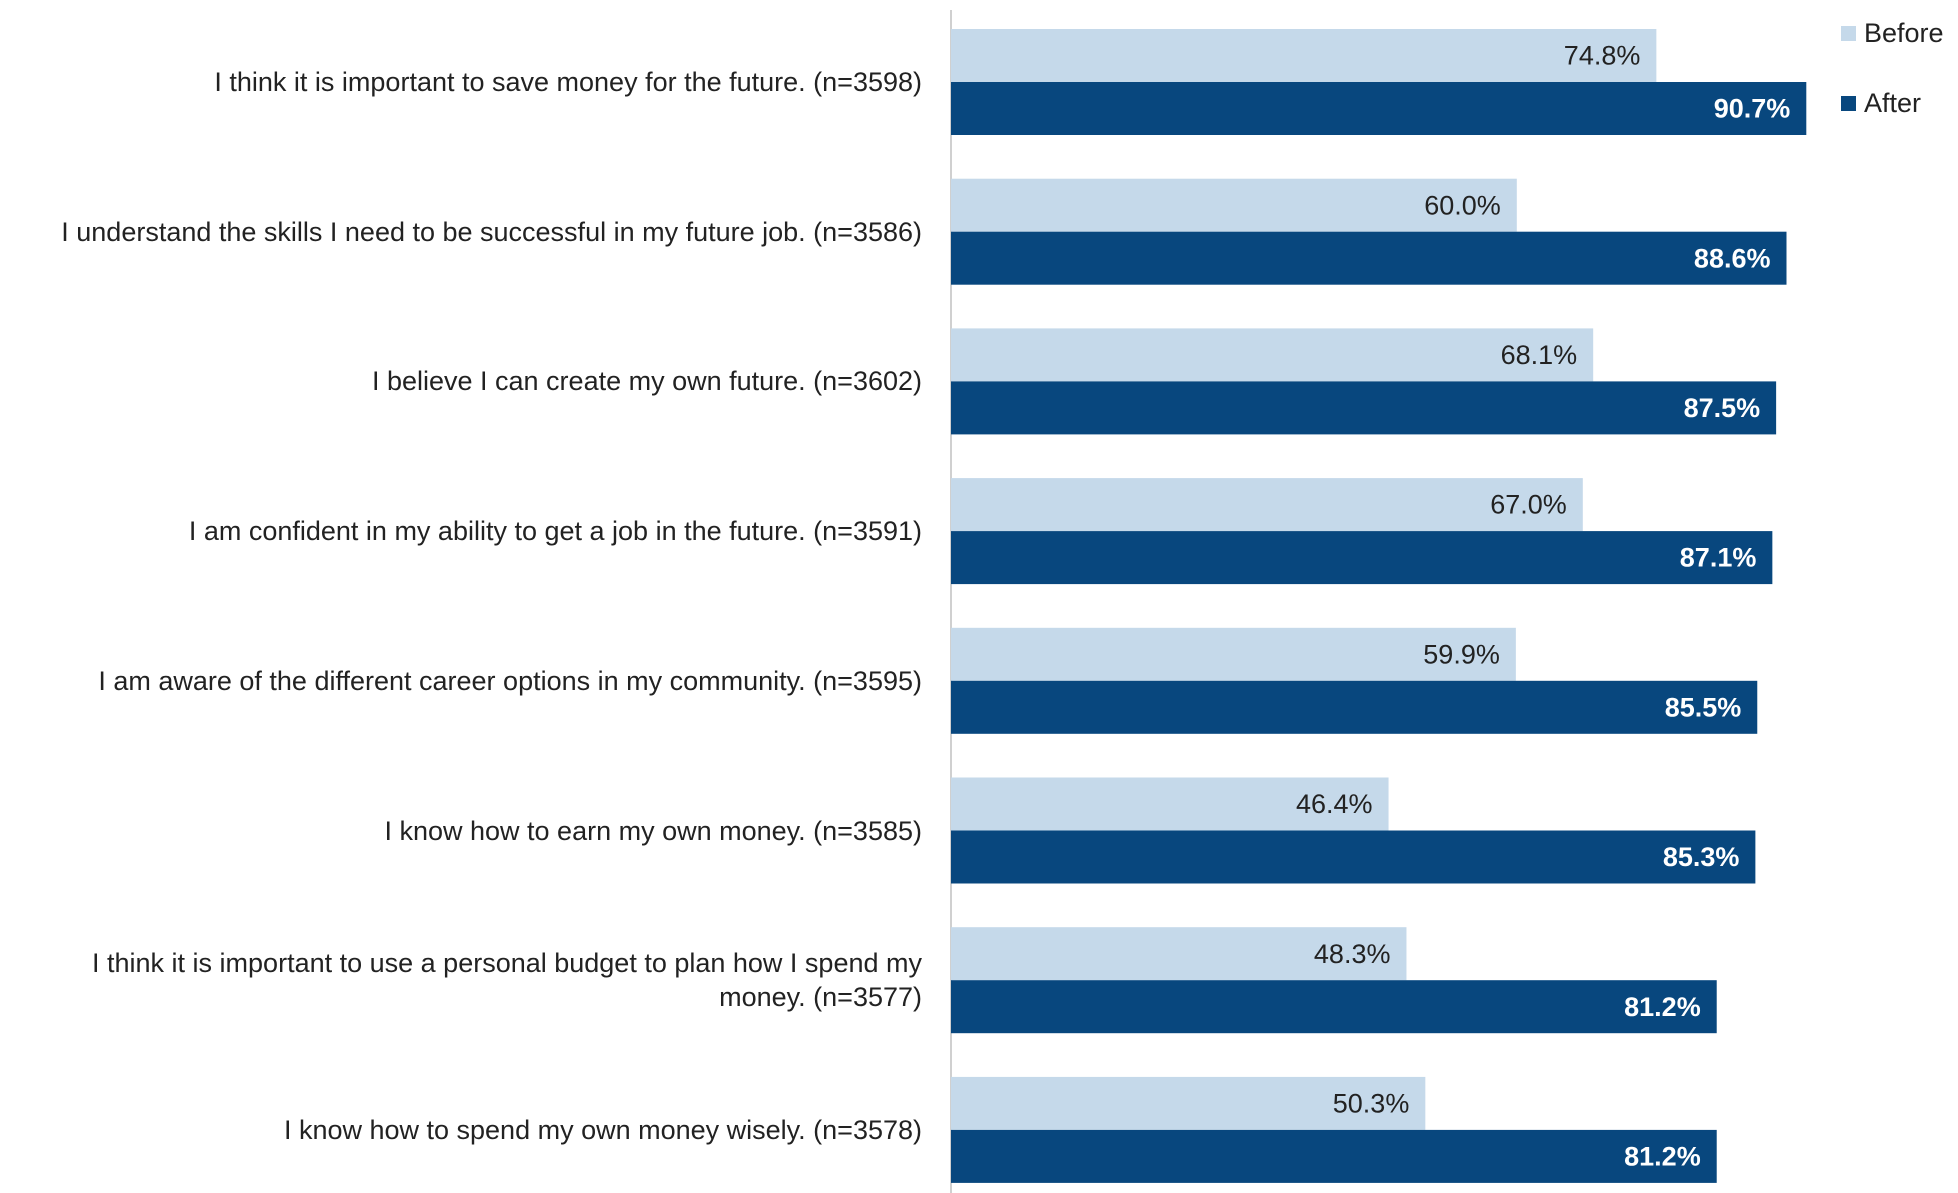  I want to click on legend-label: Before, so click(1904, 33).